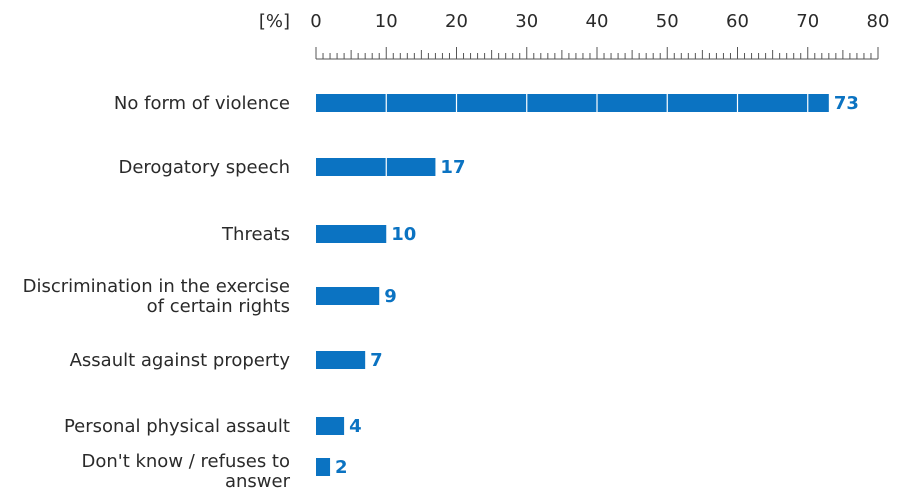 The image size is (902, 502). Describe the element at coordinates (667, 21) in the screenshot. I see `x-tick-label: 50` at that location.